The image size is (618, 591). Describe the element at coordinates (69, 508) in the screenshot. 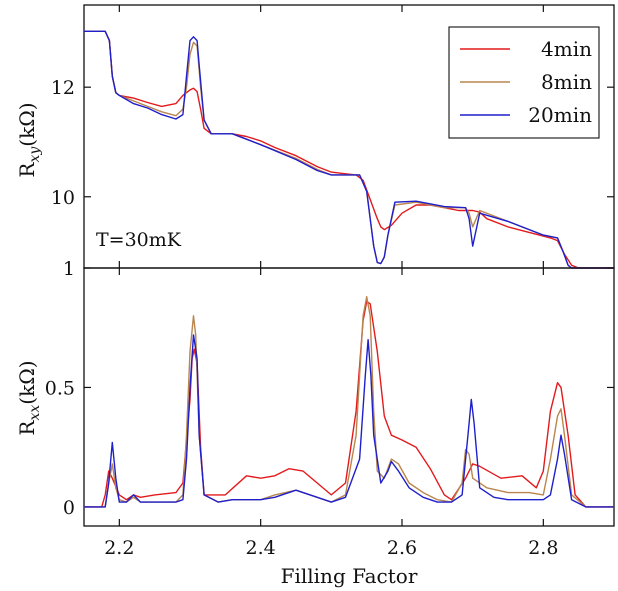

I see `bottom-y-tick-label: 0` at that location.